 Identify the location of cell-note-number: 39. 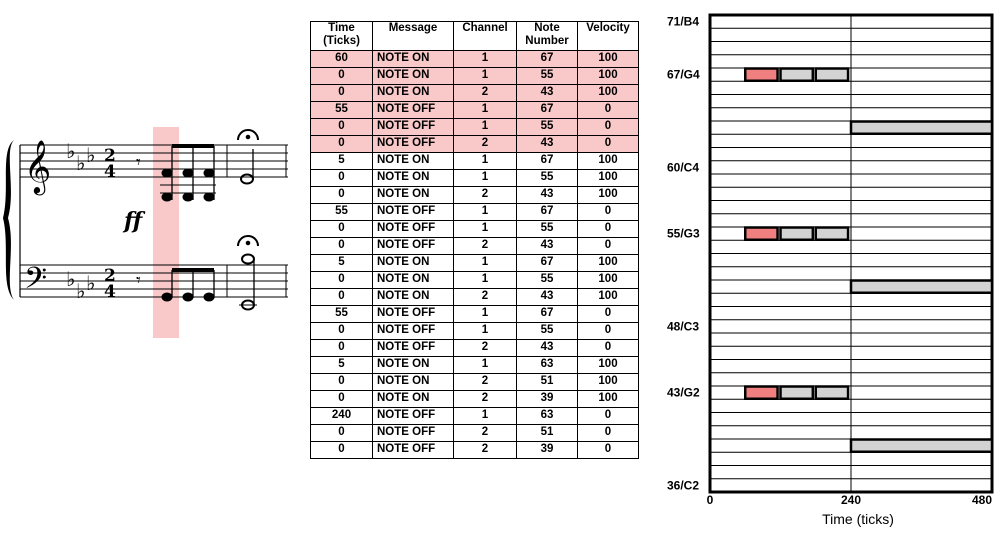
(547, 399).